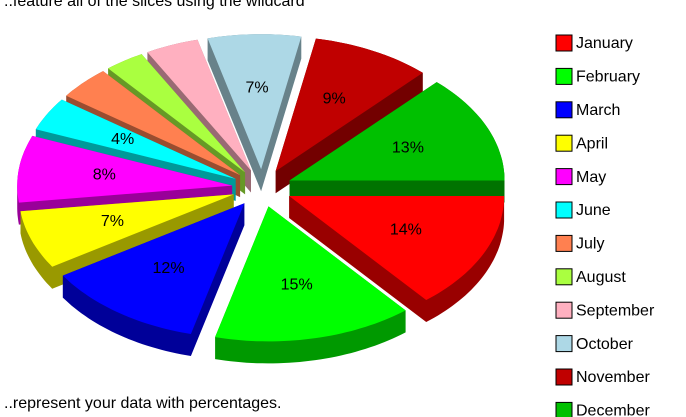 The image size is (686, 417). Describe the element at coordinates (408, 148) in the screenshot. I see `data-label: 13%` at that location.